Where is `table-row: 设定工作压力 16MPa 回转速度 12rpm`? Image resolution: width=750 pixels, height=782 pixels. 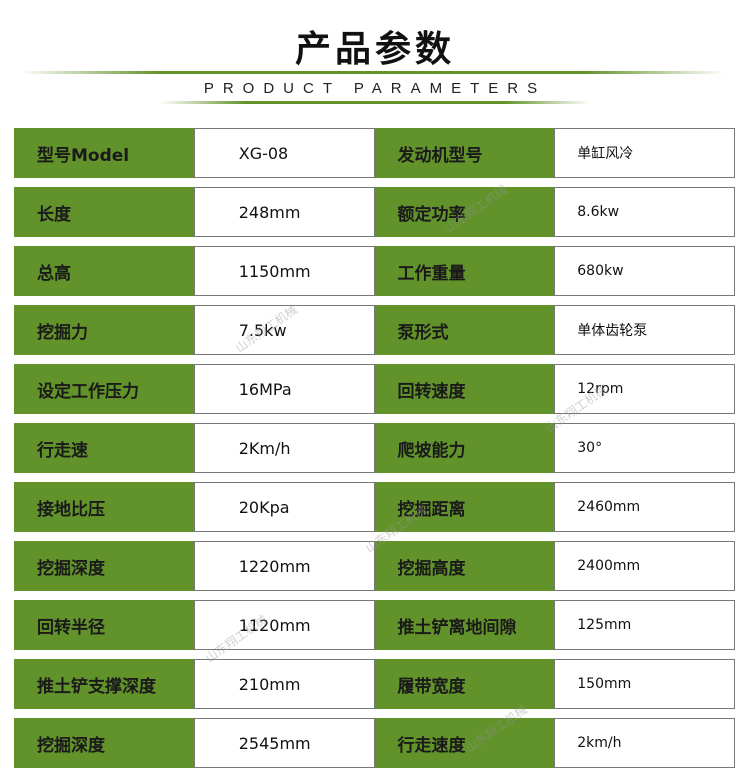
table-row: 设定工作压力 16MPa 回转速度 12rpm is located at coordinates (374, 389).